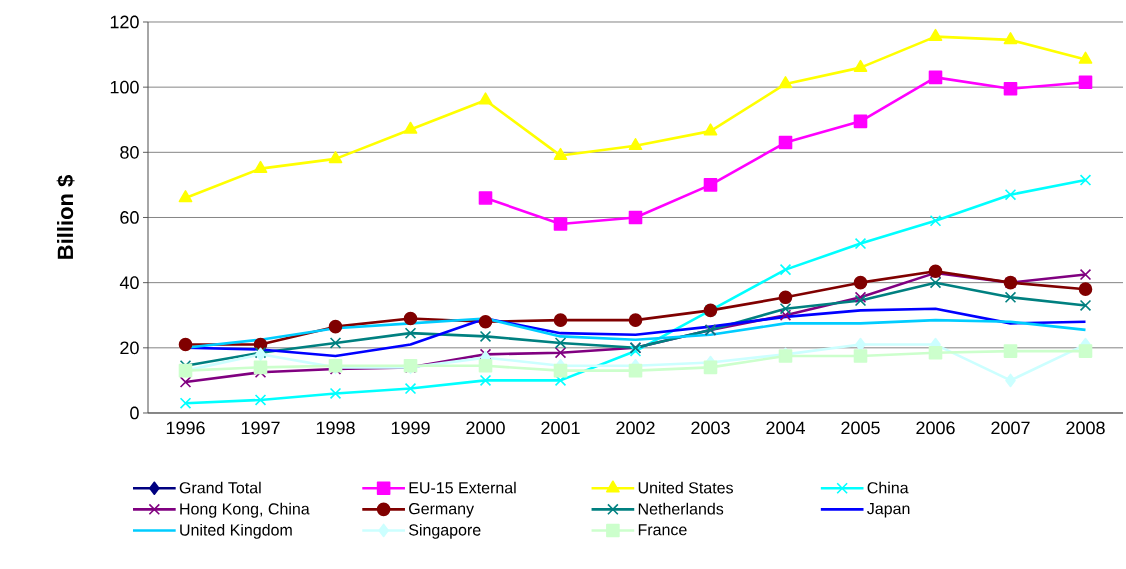 The height and width of the screenshot is (569, 1126). I want to click on legend-label: Grand Total, so click(220, 487).